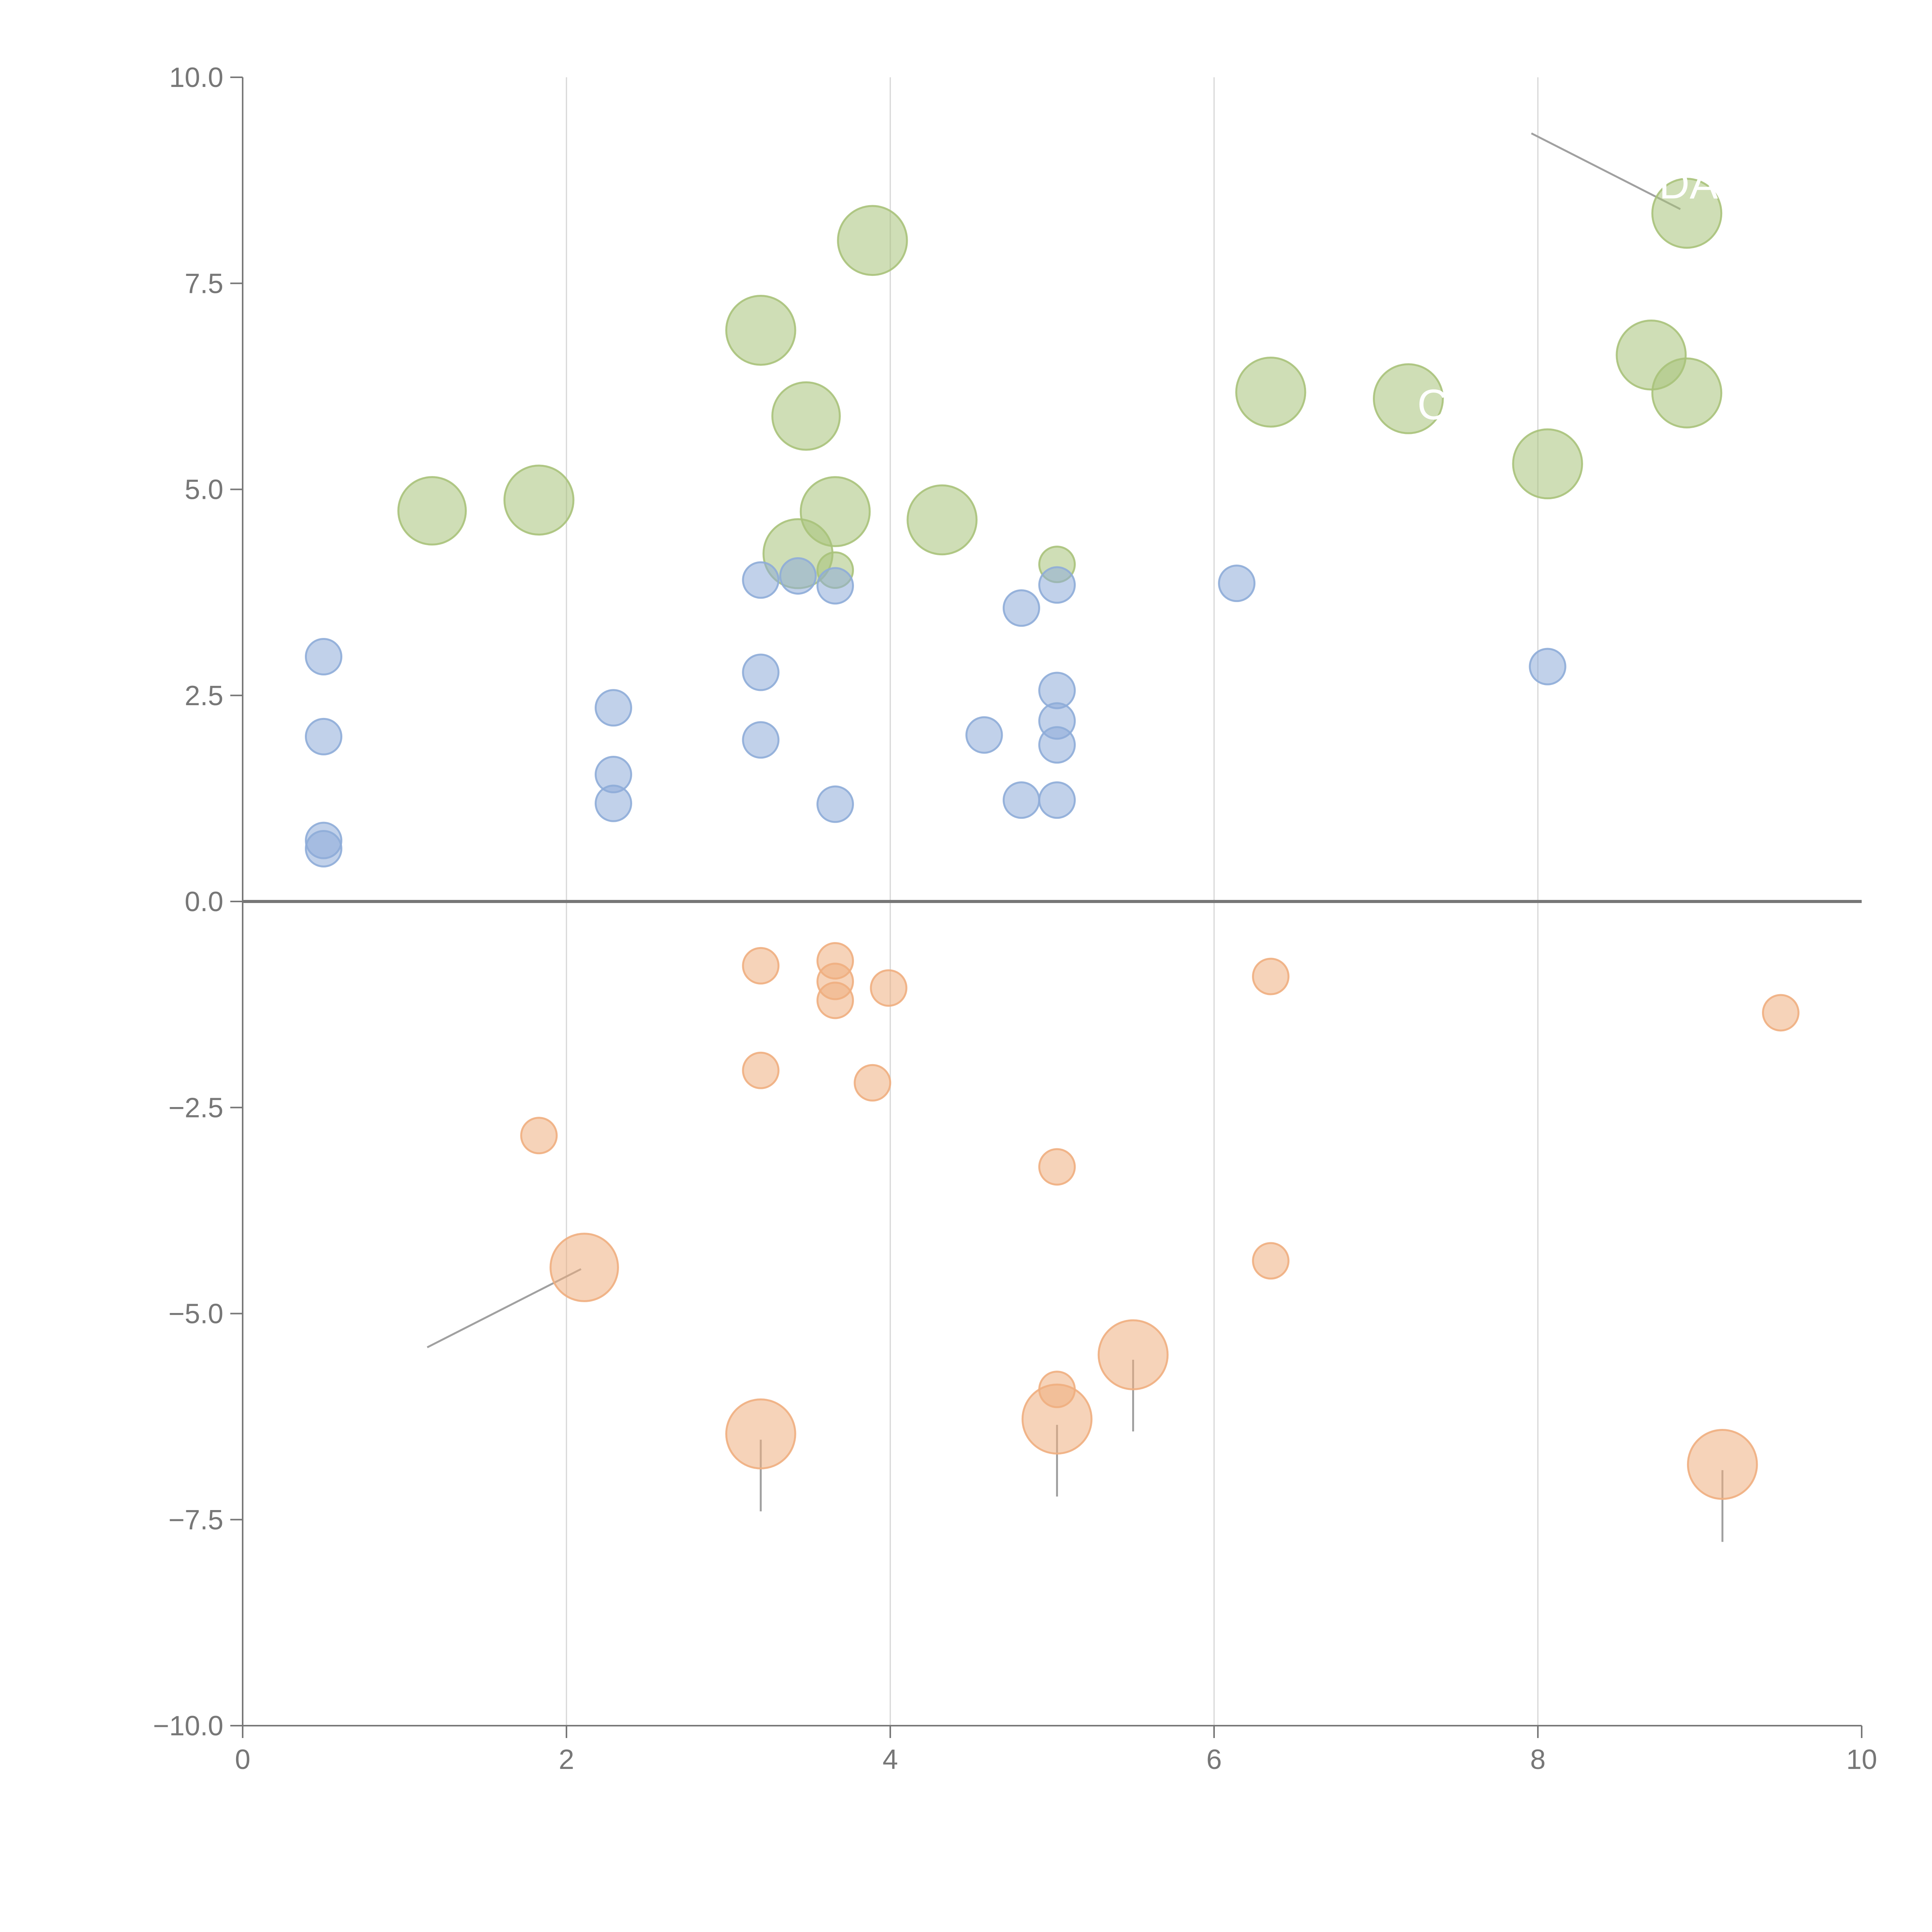  I want to click on x-tick-label-4: 8, so click(1538, 1759).